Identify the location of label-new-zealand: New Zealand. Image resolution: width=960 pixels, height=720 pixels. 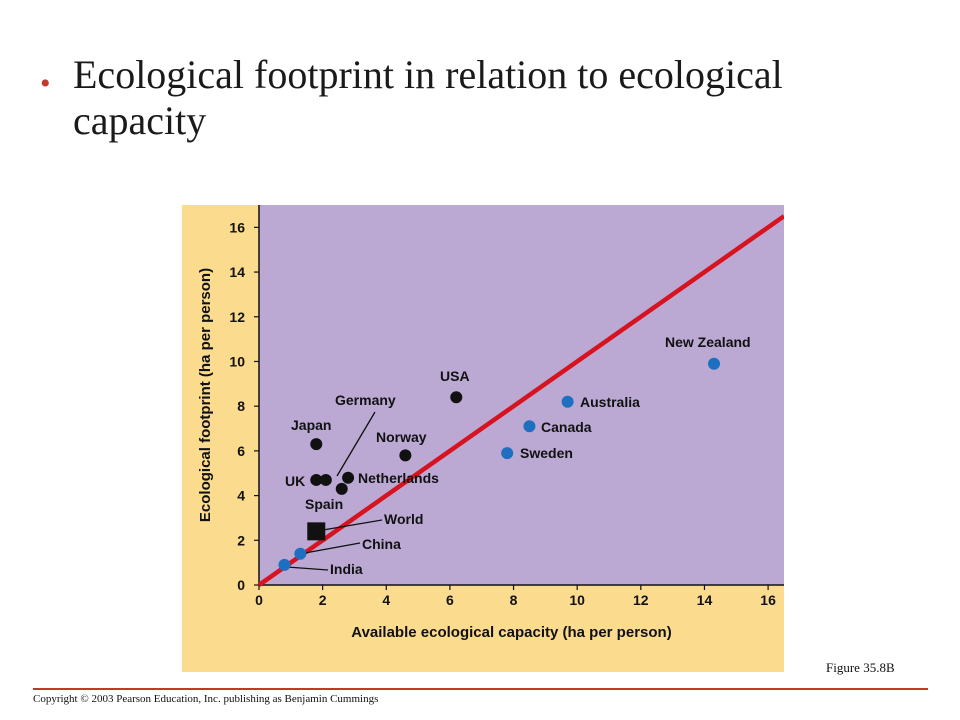
(708, 342).